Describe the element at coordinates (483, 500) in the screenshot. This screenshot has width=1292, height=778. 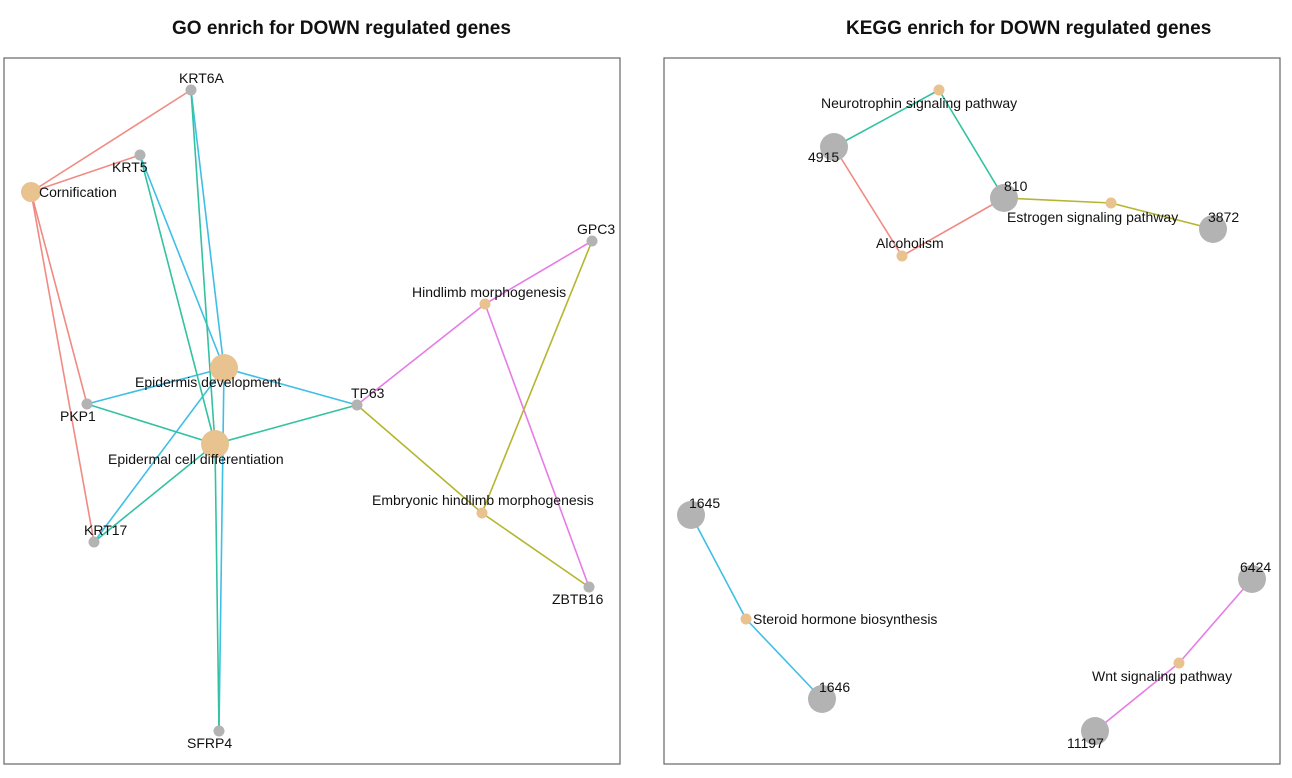
I see `node-label-embryonic-hindlimb-morphogenesis: Embryonic hindlimb morphogenesis` at that location.